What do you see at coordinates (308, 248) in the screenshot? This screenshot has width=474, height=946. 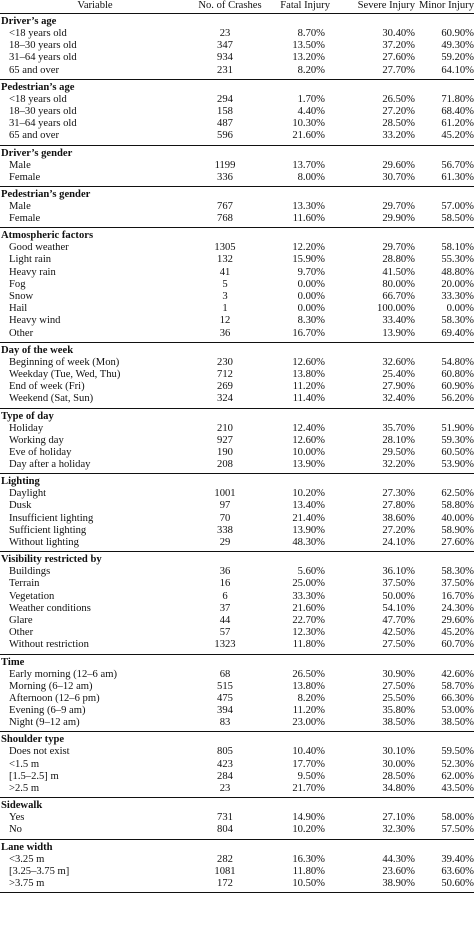 I see `cell-fatal: 12.20%` at bounding box center [308, 248].